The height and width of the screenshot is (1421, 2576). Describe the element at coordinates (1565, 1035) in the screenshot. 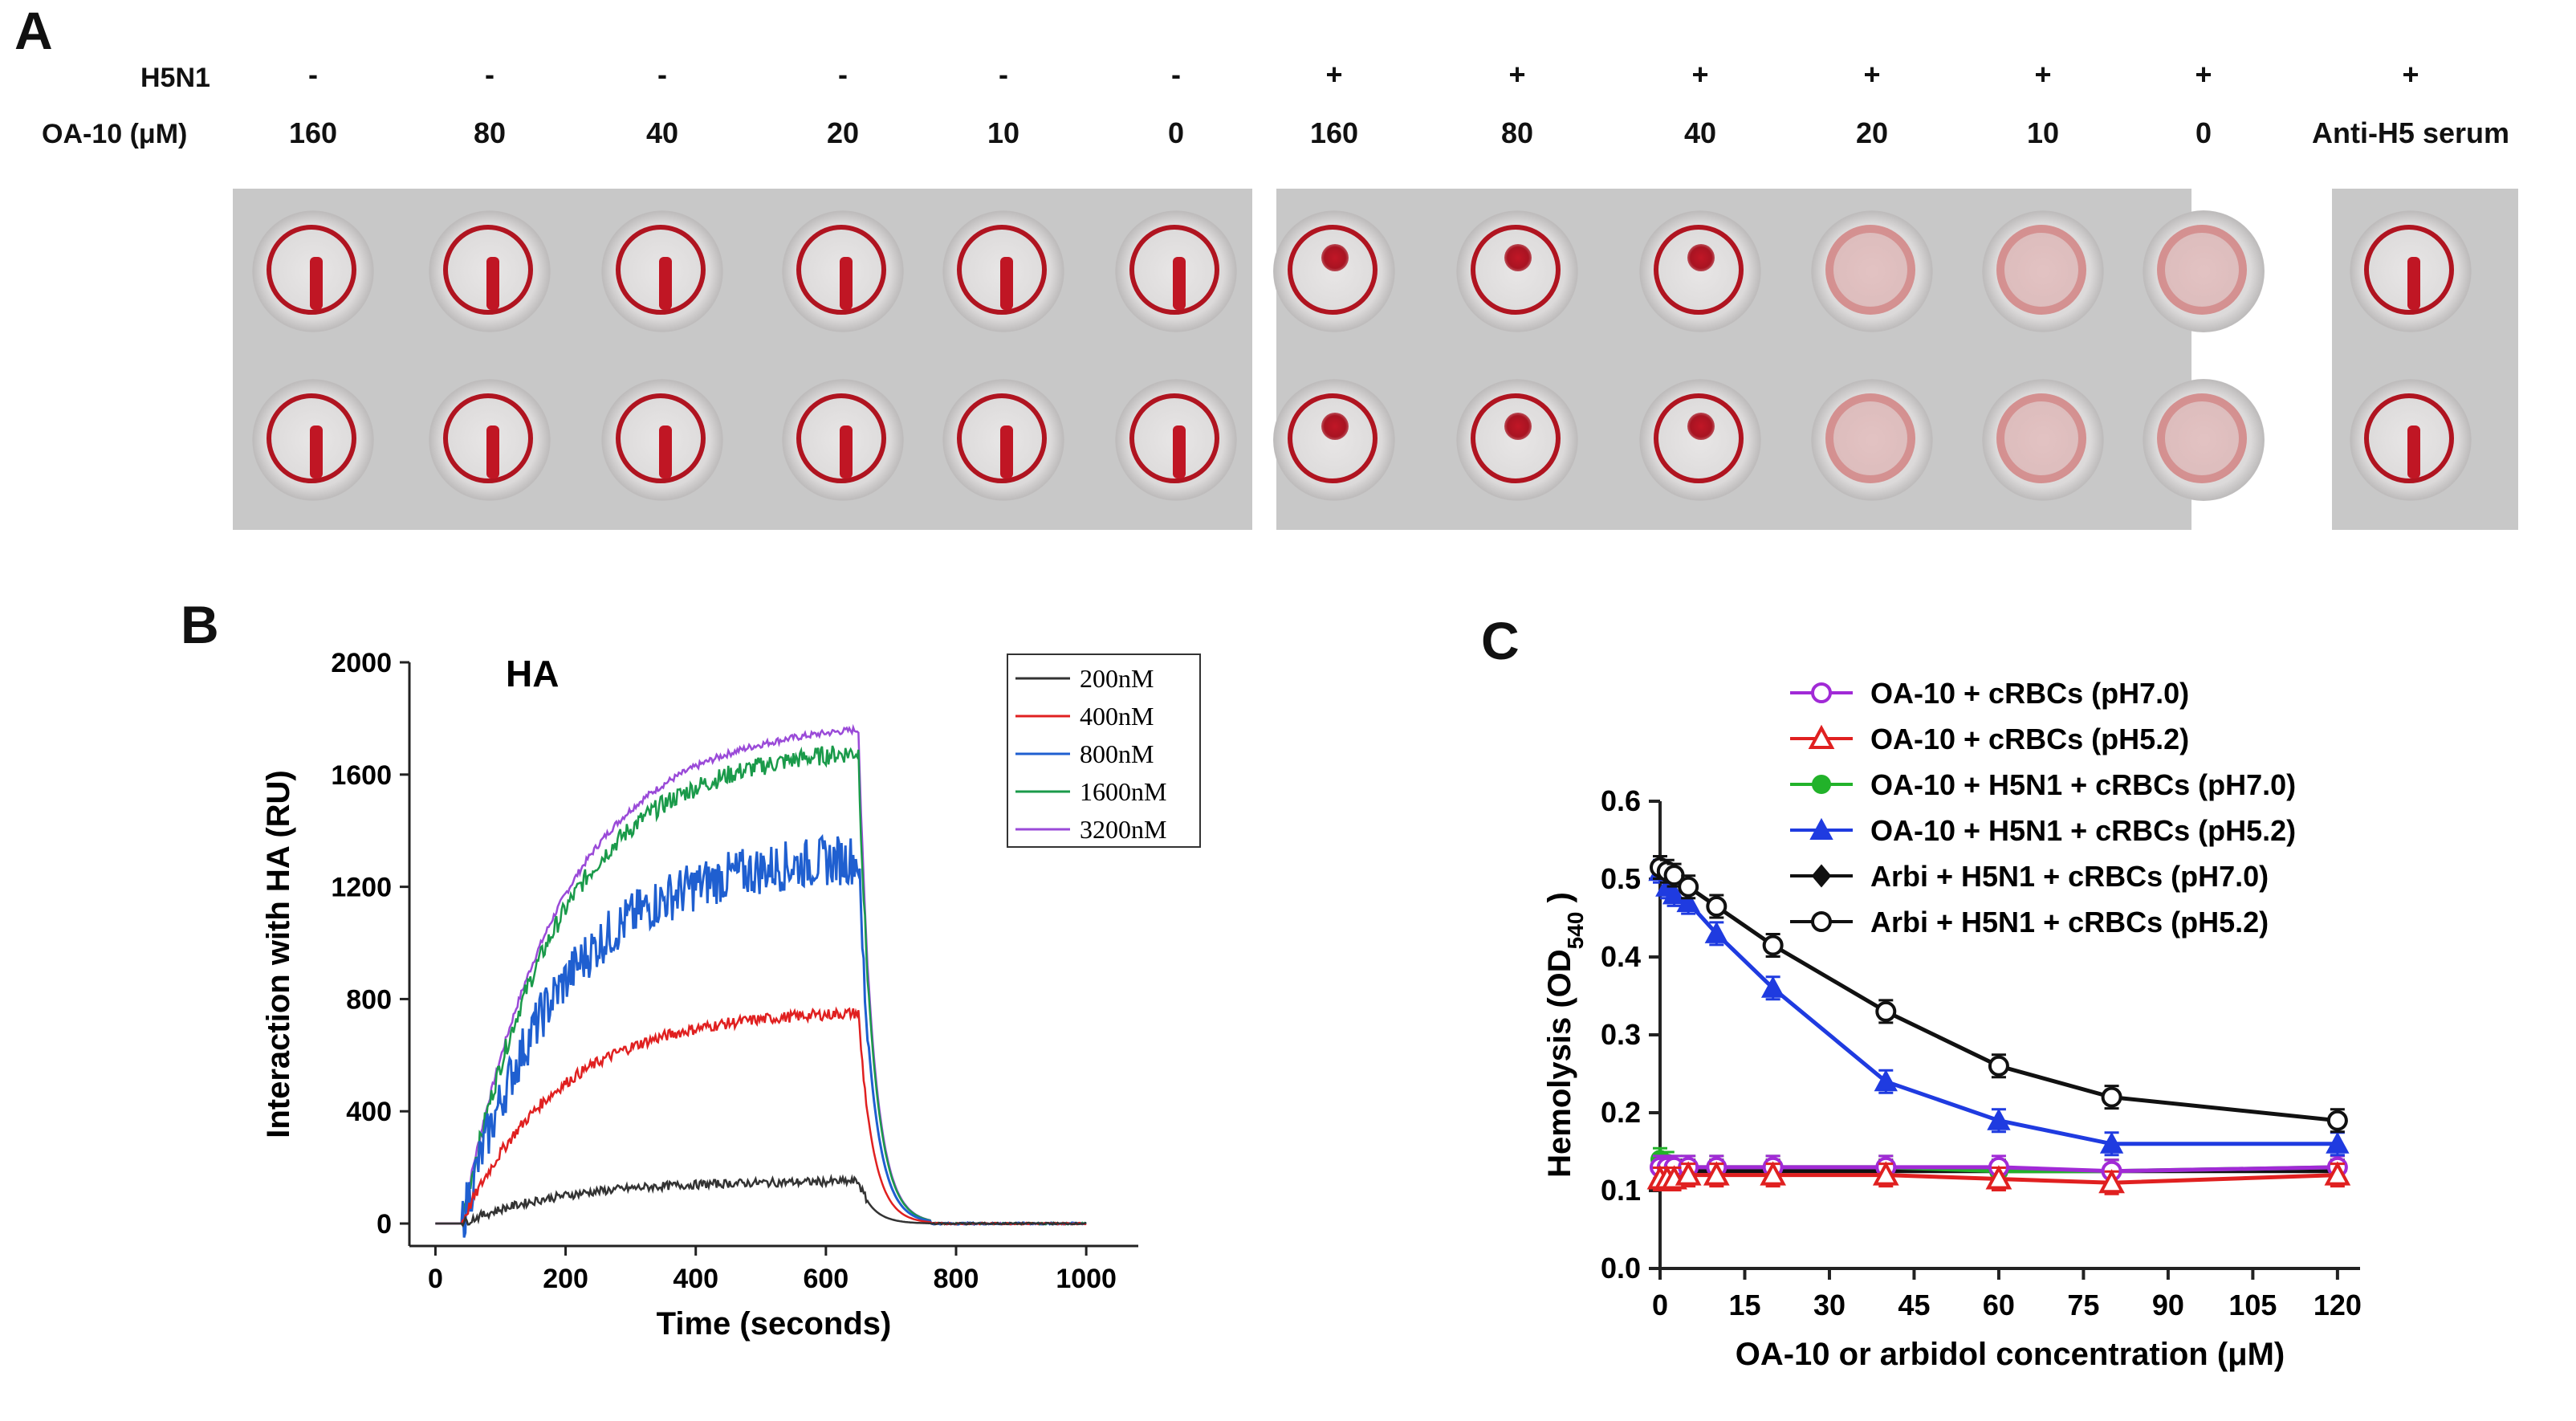

I see `y-axis-label: Hemolysis (OD540 )` at that location.